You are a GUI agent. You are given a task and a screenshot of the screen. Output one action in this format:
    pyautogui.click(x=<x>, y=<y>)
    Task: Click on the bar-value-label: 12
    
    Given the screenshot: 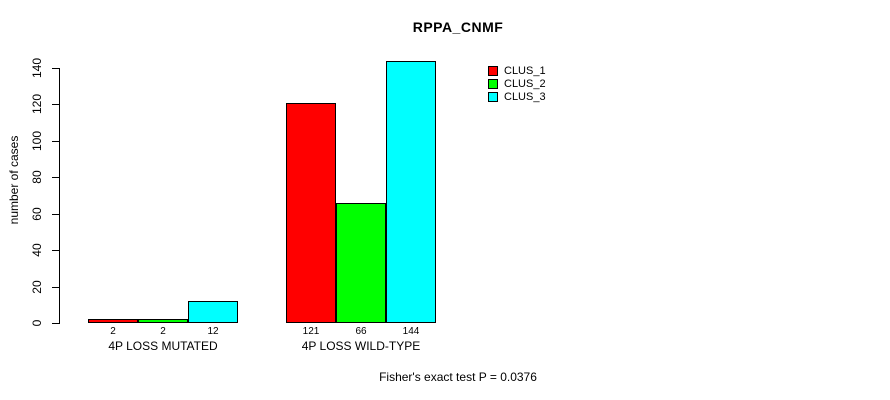 What is the action you would take?
    pyautogui.click(x=213, y=331)
    